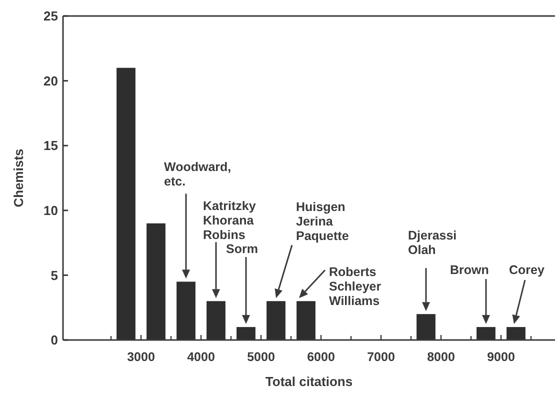 Image resolution: width=558 pixels, height=402 pixels. What do you see at coordinates (229, 220) in the screenshot?
I see `annotation: Katritzky Khorana Robins` at bounding box center [229, 220].